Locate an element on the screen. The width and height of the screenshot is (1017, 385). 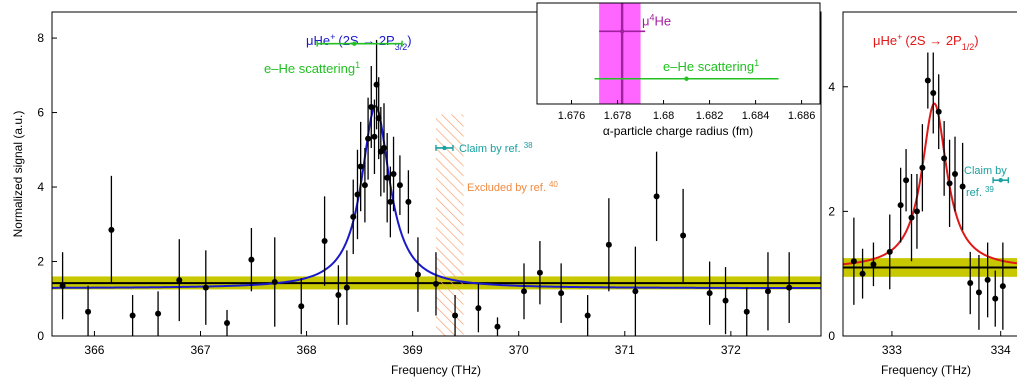
x-tick-label: 366 is located at coordinates (94, 350).